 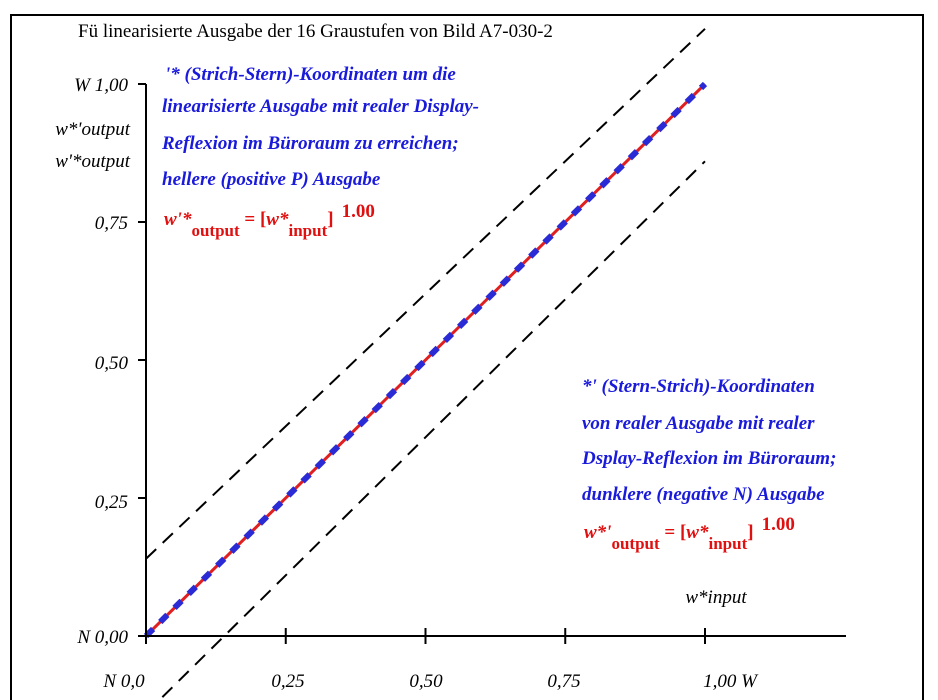 What do you see at coordinates (716, 597) in the screenshot?
I see `x-axis-label: w*input` at bounding box center [716, 597].